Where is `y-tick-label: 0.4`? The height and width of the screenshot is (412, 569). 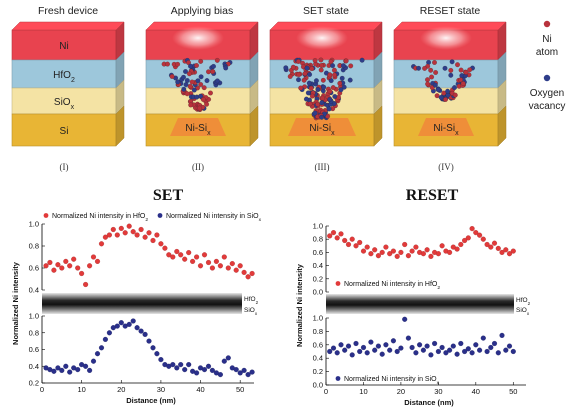 y-tick-label: 0.4 is located at coordinates (34, 366).